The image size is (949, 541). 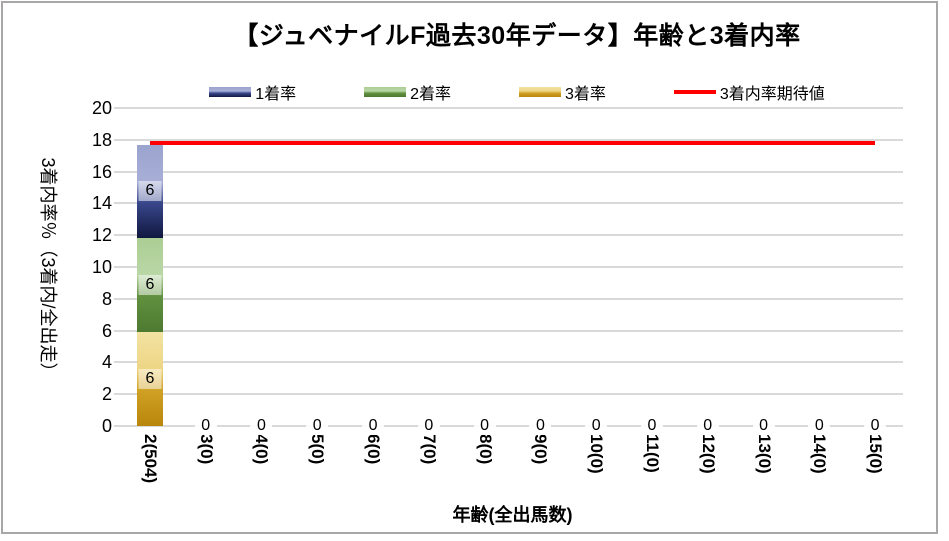 What do you see at coordinates (541, 449) in the screenshot?
I see `x-tick-label: 9(0)` at bounding box center [541, 449].